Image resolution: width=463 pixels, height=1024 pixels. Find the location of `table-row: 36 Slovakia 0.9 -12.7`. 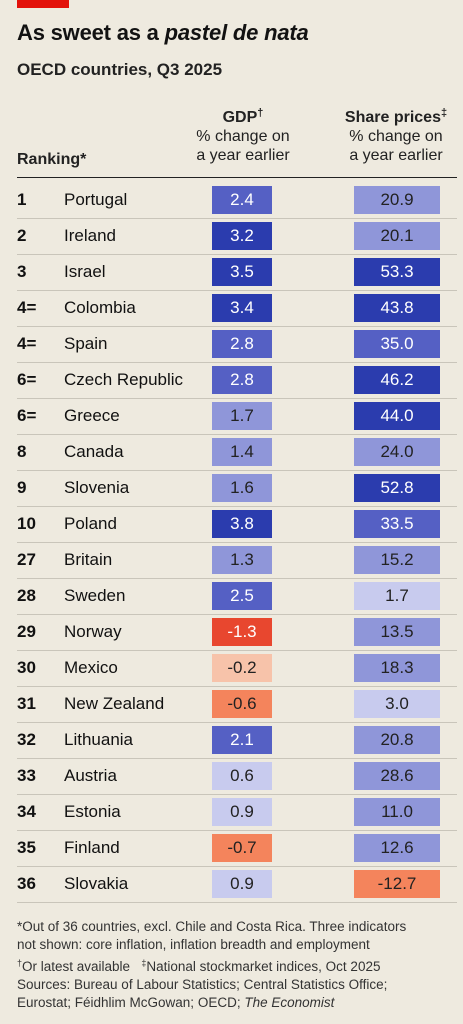

table-row: 36 Slovakia 0.9 -12.7 is located at coordinates (231, 885).